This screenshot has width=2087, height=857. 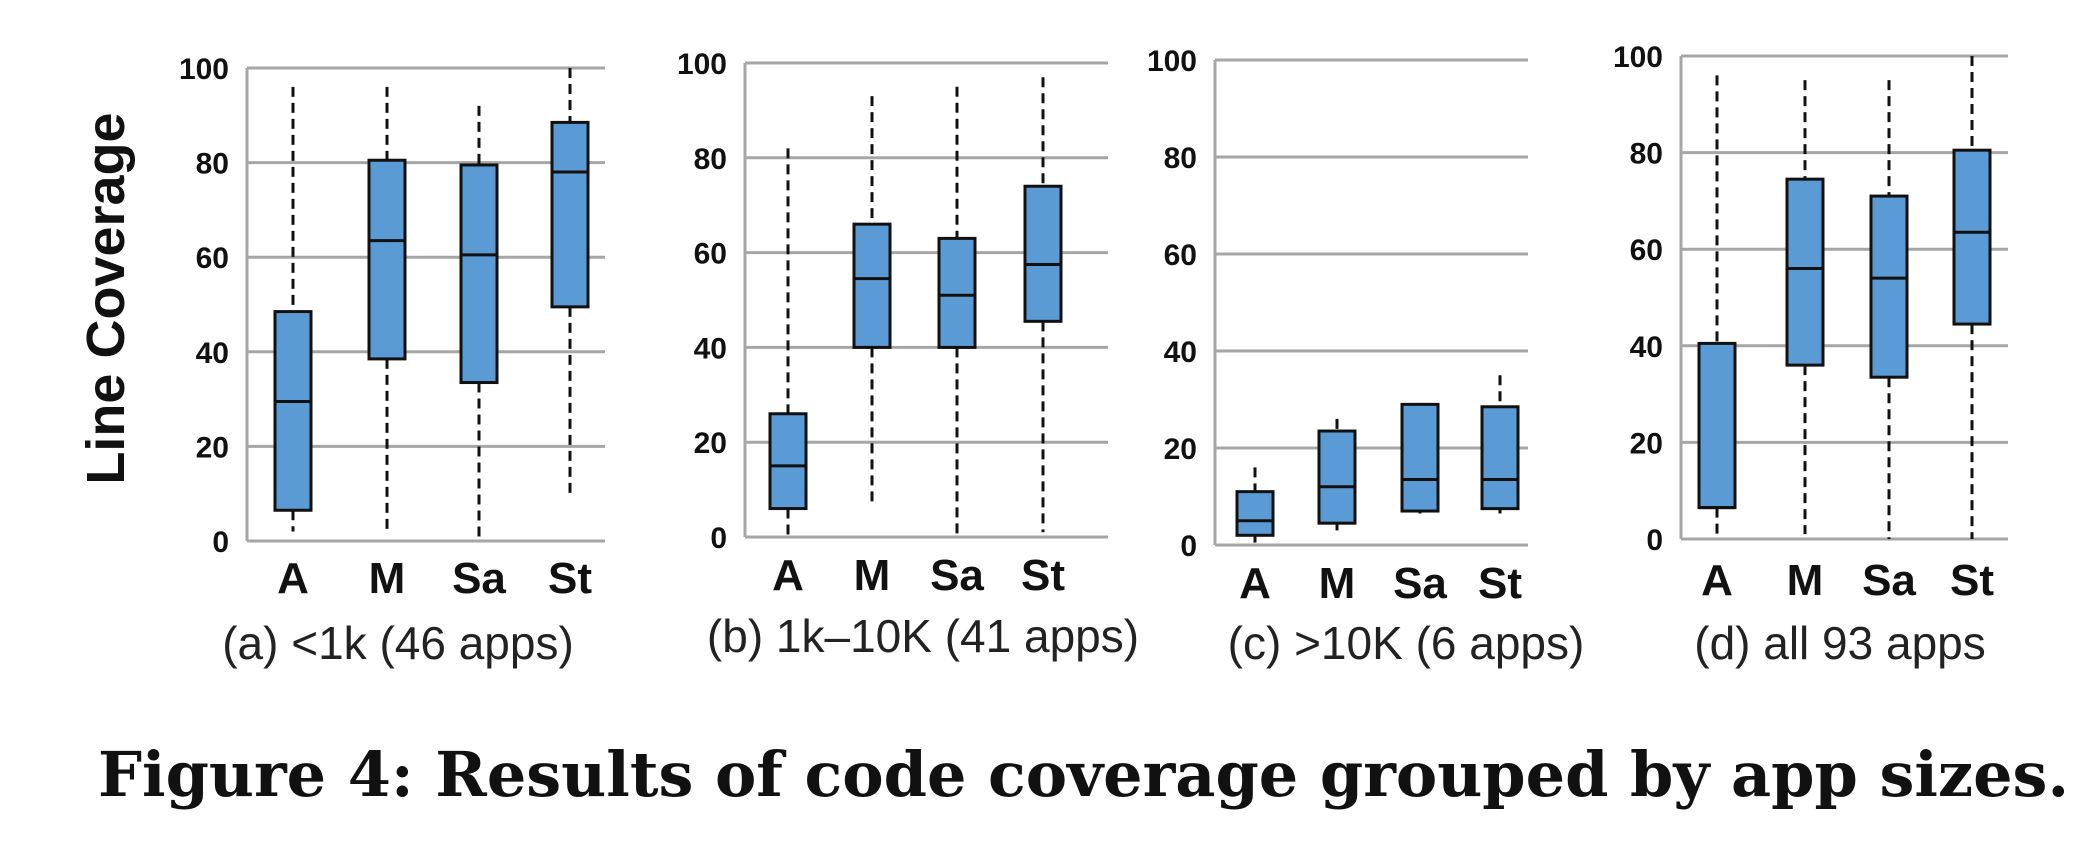 I want to click on panel-subtitle: (b) 1k–10K (41 apps), so click(x=923, y=636).